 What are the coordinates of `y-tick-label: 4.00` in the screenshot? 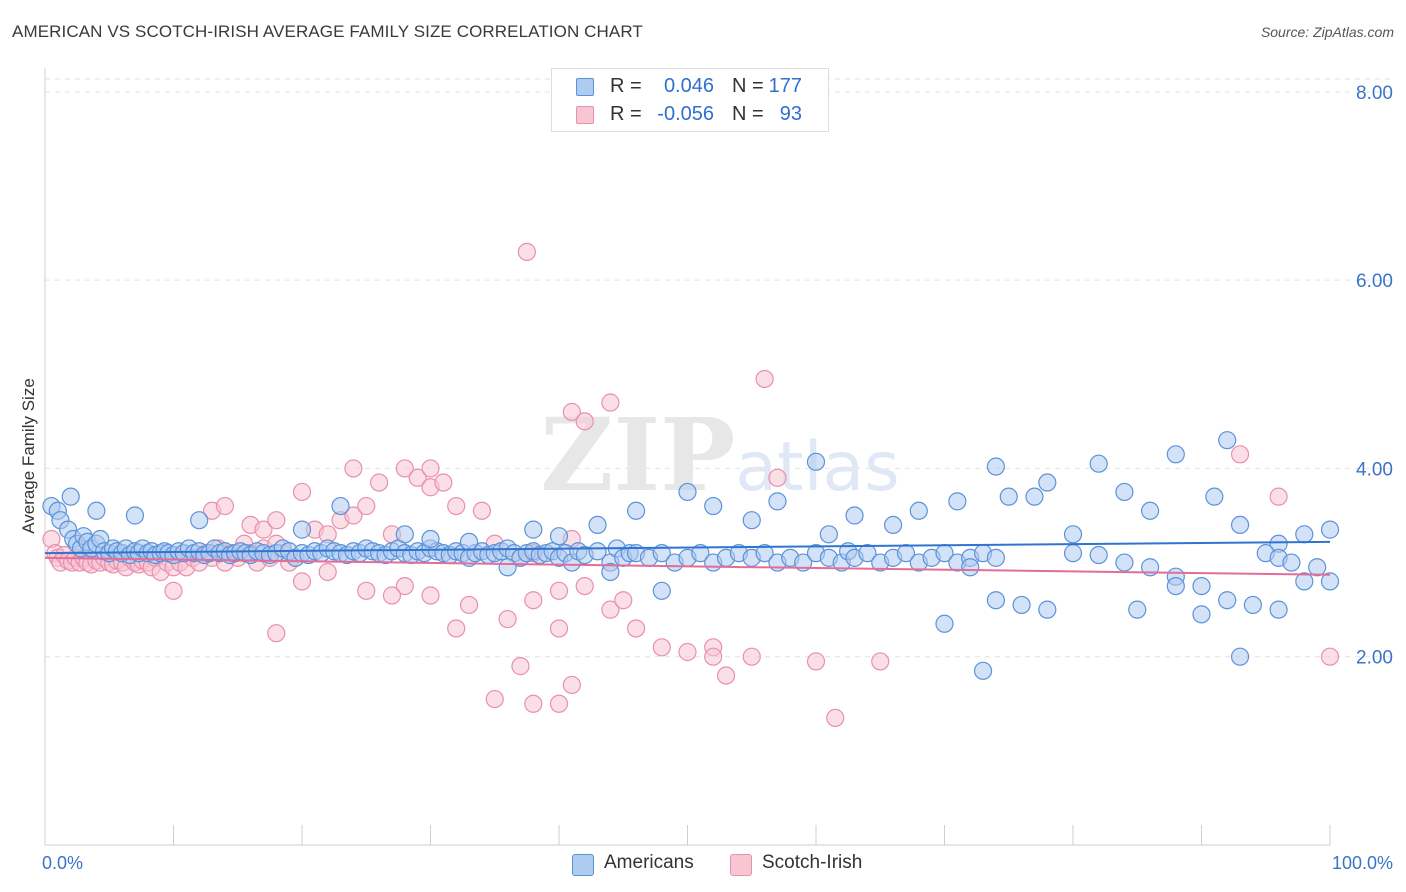 It's located at (1374, 469).